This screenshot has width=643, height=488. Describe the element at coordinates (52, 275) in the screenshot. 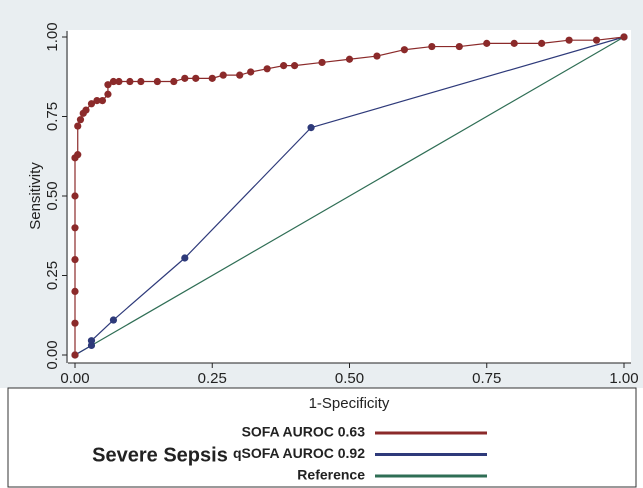

I see `y-tick-label: 0.25` at that location.